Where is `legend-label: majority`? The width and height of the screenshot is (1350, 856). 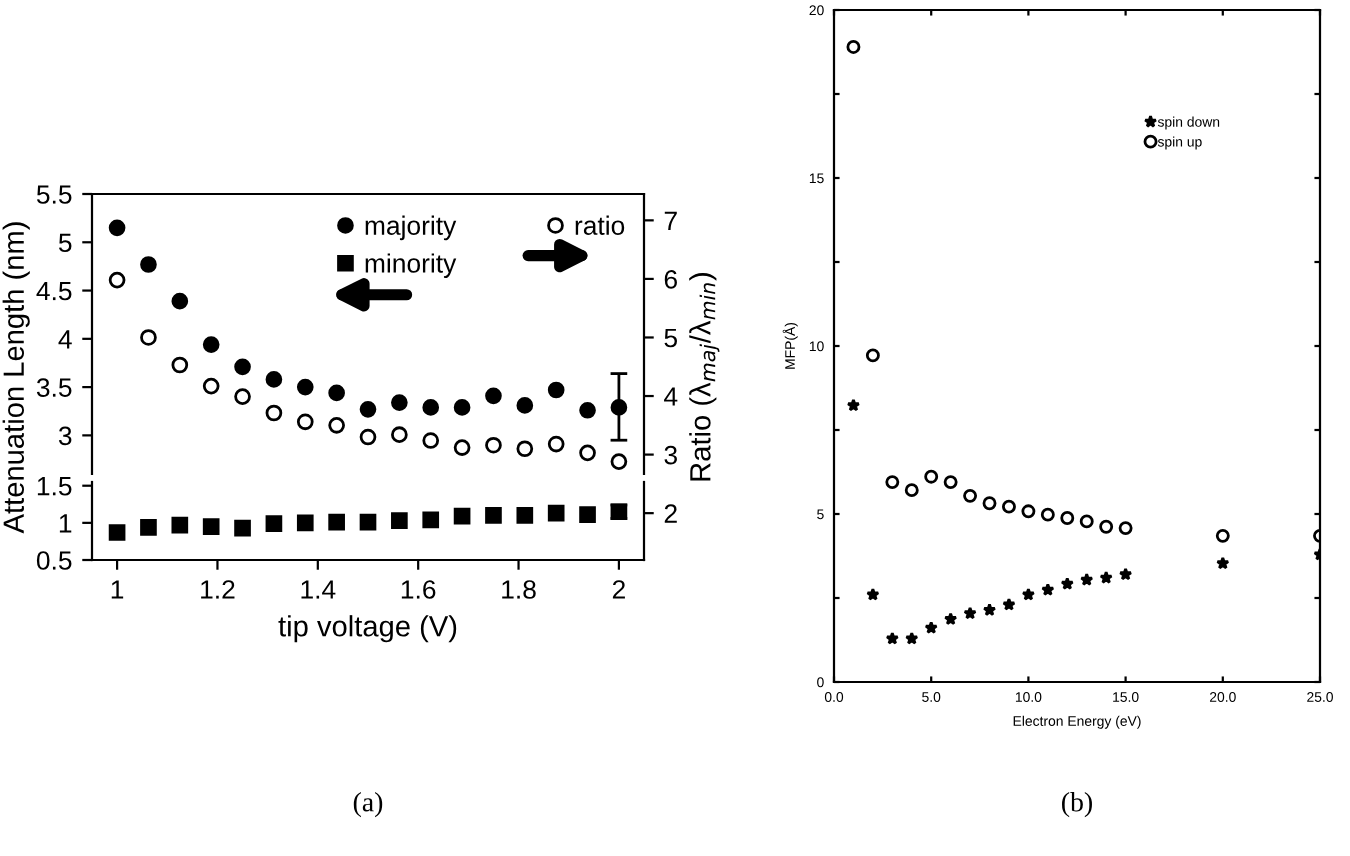 legend-label: majority is located at coordinates (411, 228).